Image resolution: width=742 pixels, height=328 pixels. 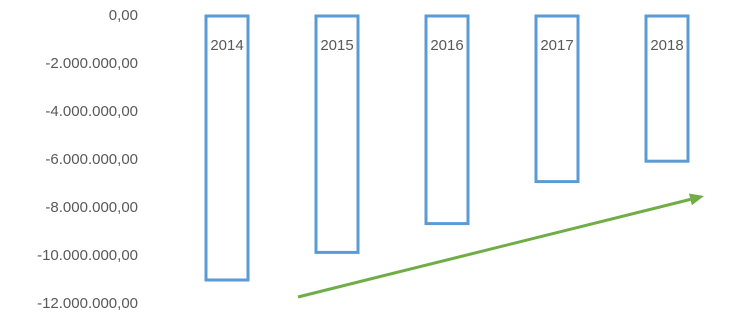 What do you see at coordinates (123, 15) in the screenshot?
I see `y-tick-label: 0,00` at bounding box center [123, 15].